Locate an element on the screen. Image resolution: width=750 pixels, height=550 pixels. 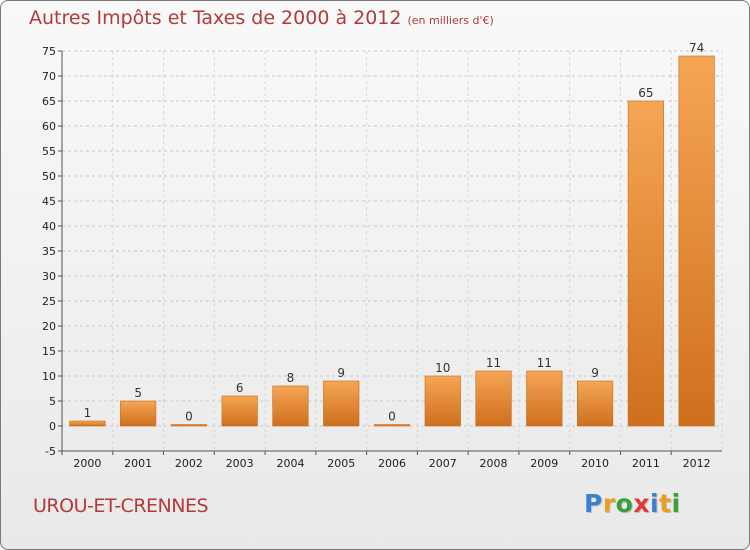
x-tick-label-2004: 2004 is located at coordinates (290, 463).